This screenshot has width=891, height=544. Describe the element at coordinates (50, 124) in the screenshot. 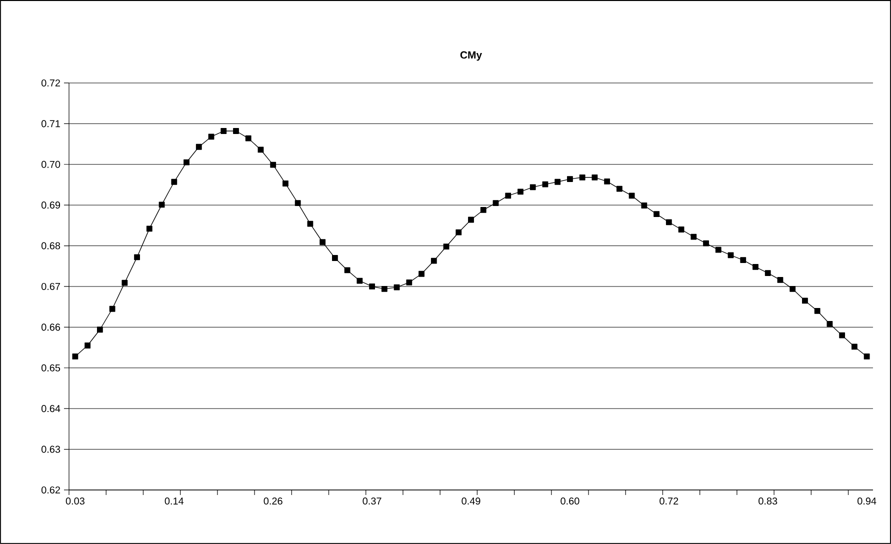

I see `y-tick-label: 0.71` at that location.